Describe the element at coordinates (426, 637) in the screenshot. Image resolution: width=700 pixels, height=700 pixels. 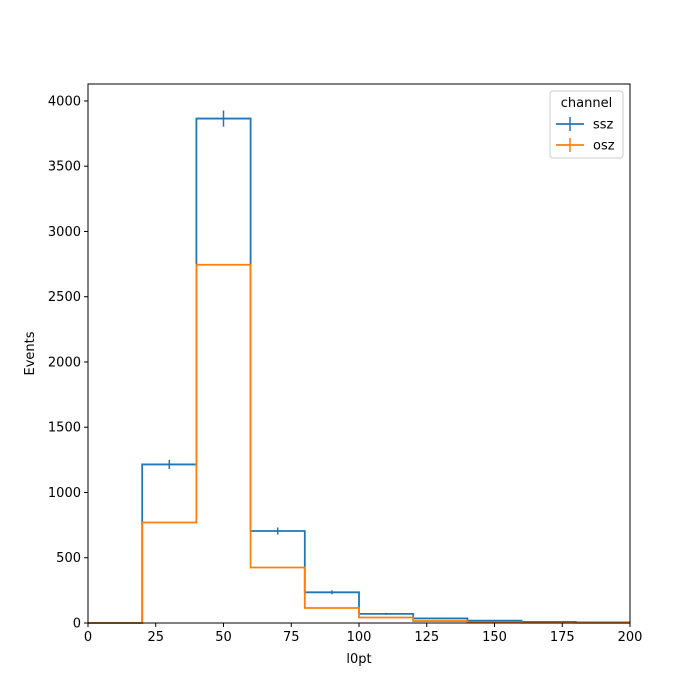
I see `x-tick-label: 125` at that location.